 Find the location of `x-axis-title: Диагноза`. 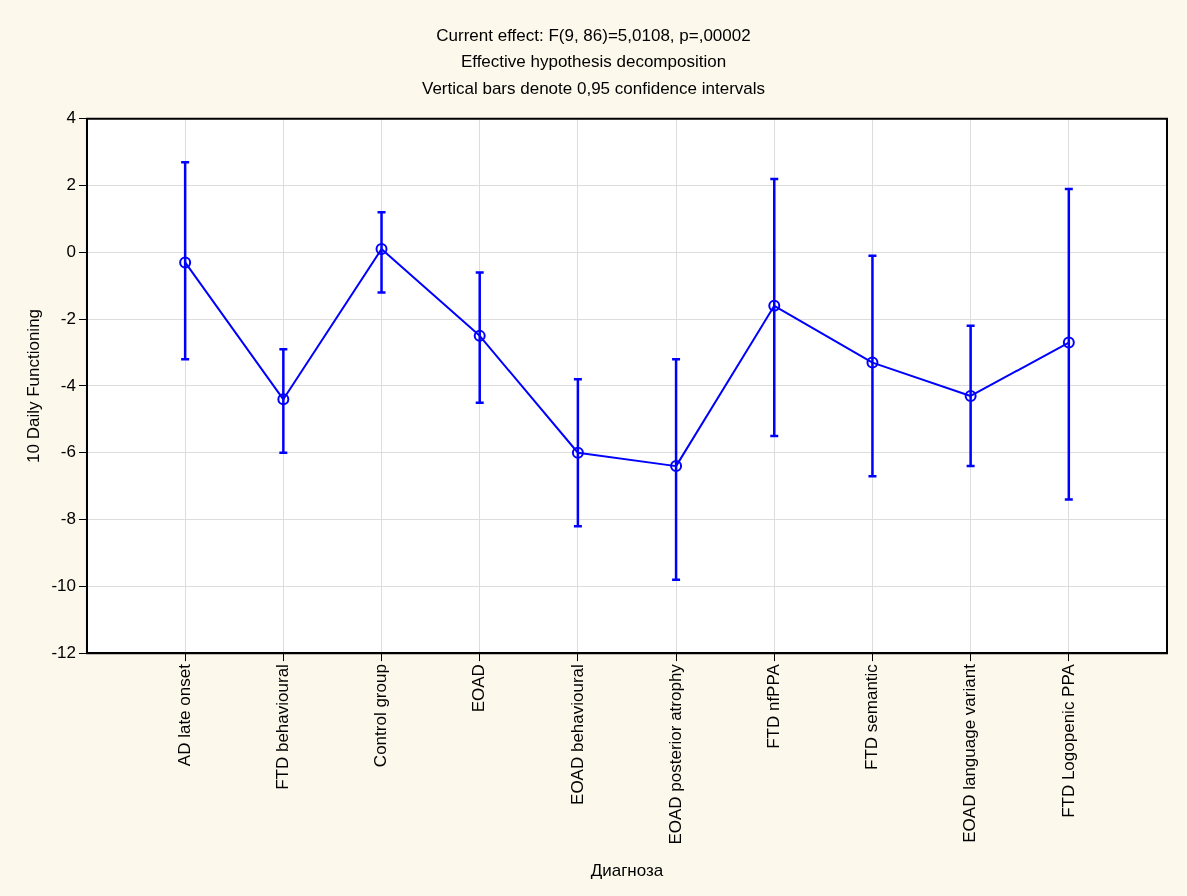

x-axis-title: Диагноза is located at coordinates (627, 871).